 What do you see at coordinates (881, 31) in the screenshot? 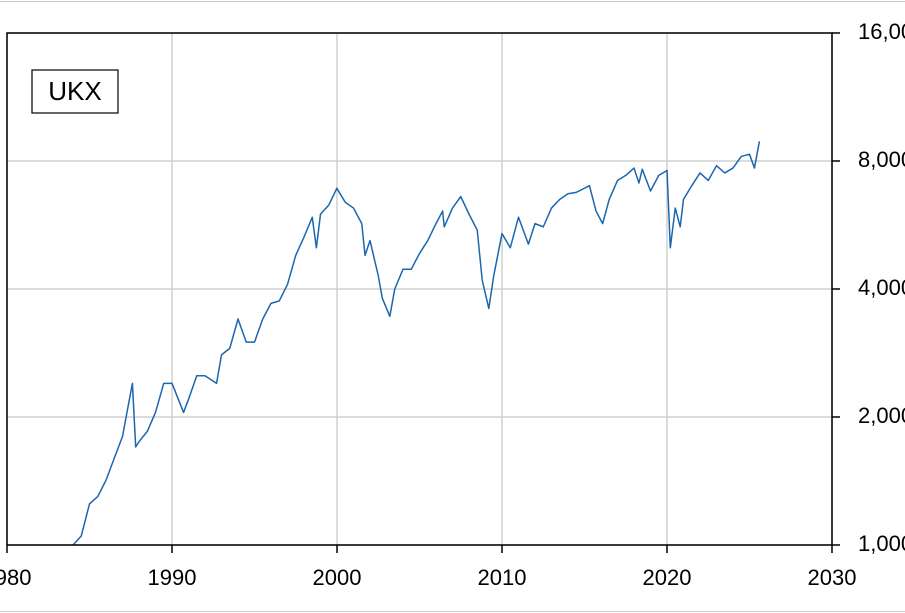
I see `y-tick-label: 16,000` at bounding box center [881, 31].